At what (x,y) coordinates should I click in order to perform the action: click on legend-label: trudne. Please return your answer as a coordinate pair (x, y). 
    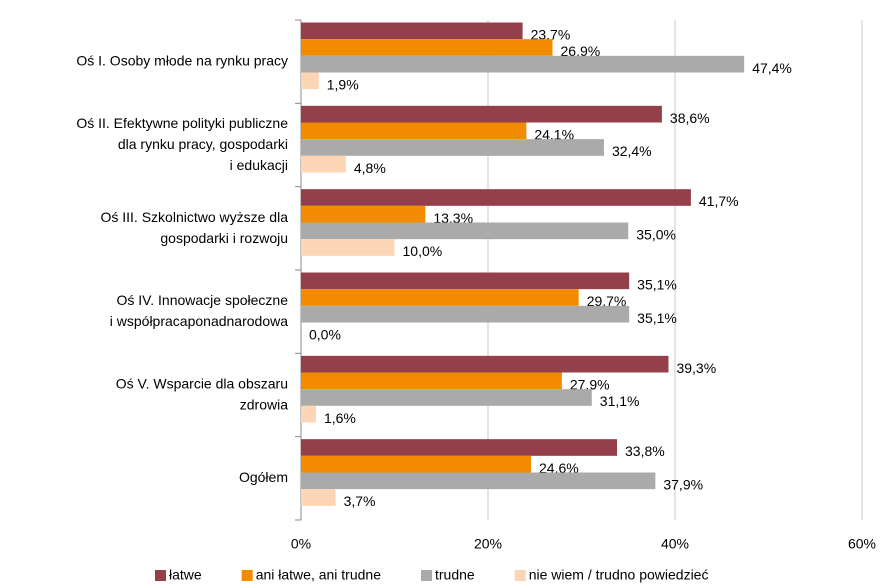
    Looking at the image, I should click on (455, 575).